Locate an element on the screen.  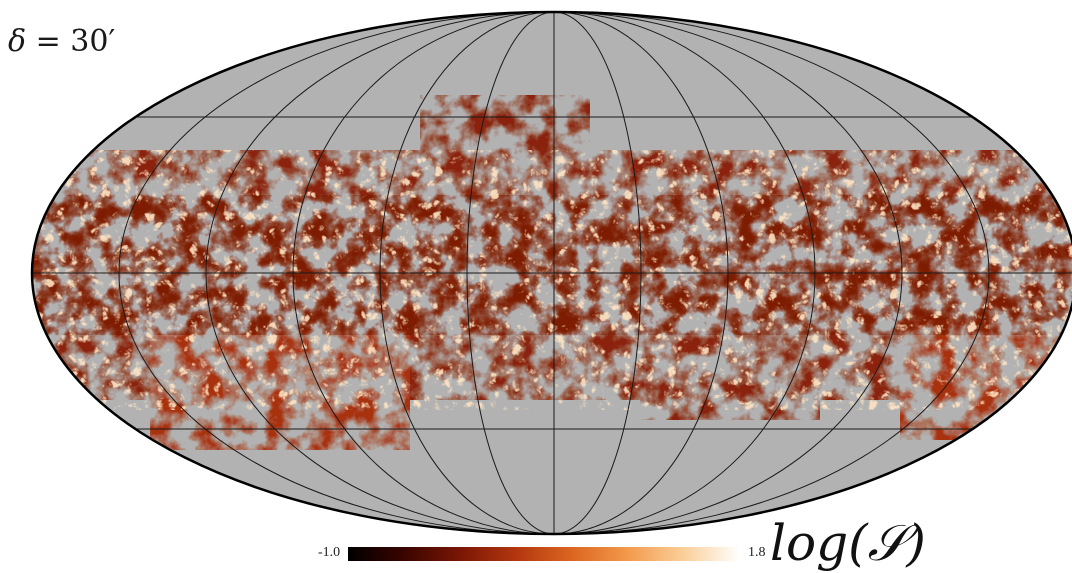
meridian-line is located at coordinates (554, 273).